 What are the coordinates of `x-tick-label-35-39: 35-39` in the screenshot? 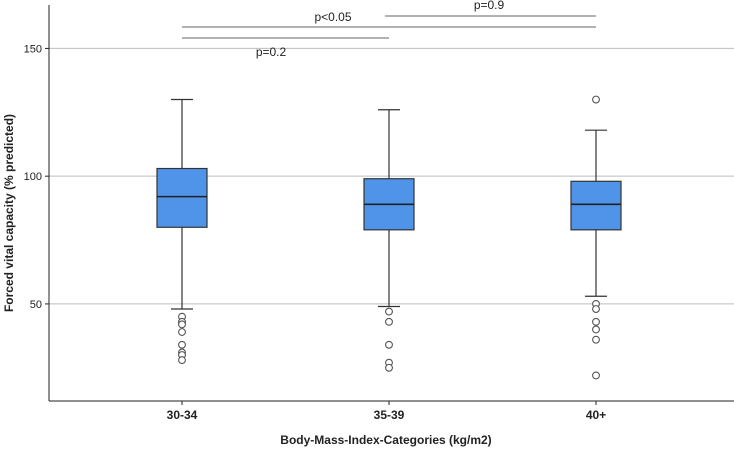 It's located at (389, 415).